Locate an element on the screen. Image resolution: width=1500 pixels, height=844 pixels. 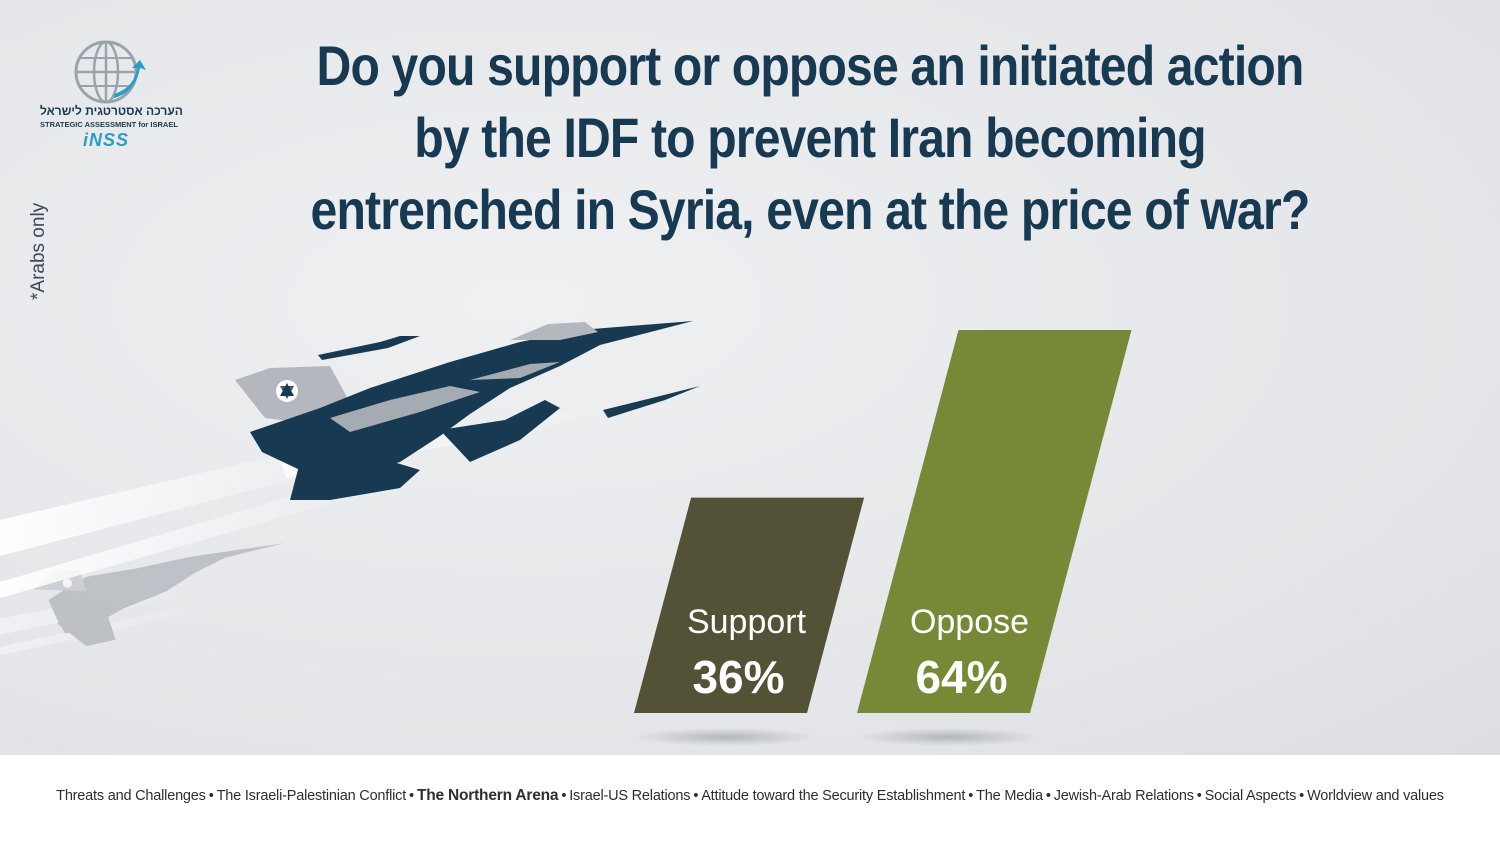
bar-support is located at coordinates (749, 605).